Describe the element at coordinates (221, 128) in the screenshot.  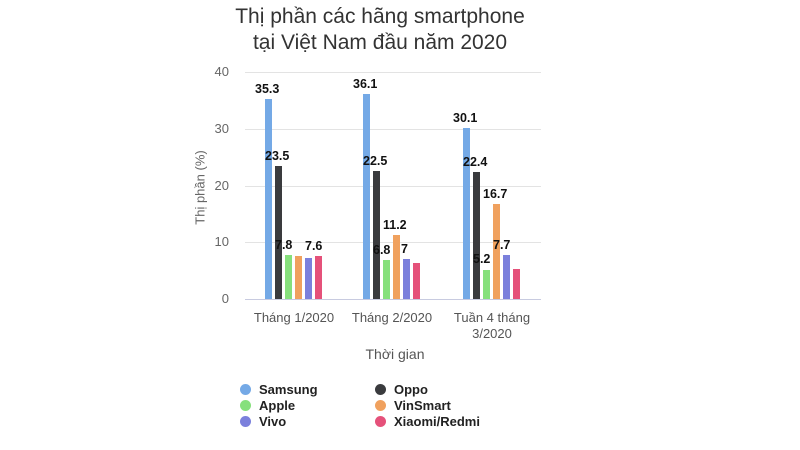
I see `y-tick-label: 30` at that location.